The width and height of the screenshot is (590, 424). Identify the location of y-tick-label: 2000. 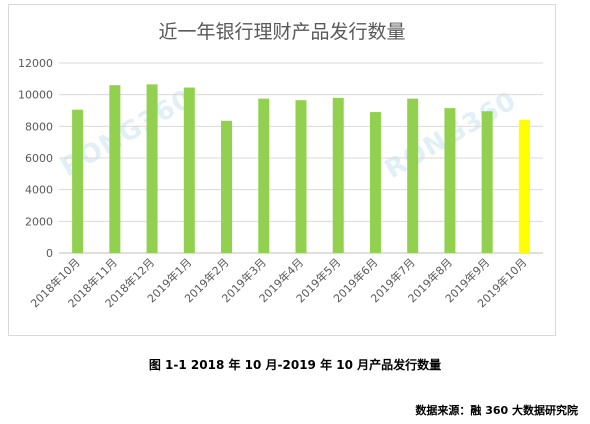
(39, 221).